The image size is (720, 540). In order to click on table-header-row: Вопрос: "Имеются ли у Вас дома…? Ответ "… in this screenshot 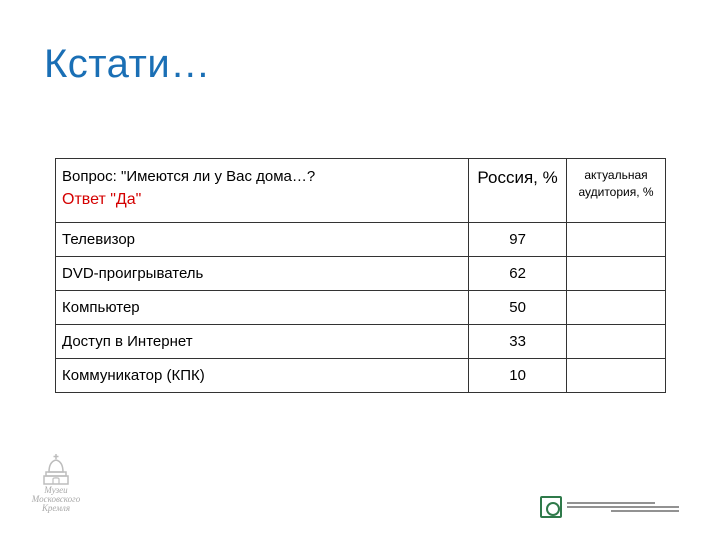, I will do `click(360, 190)`.